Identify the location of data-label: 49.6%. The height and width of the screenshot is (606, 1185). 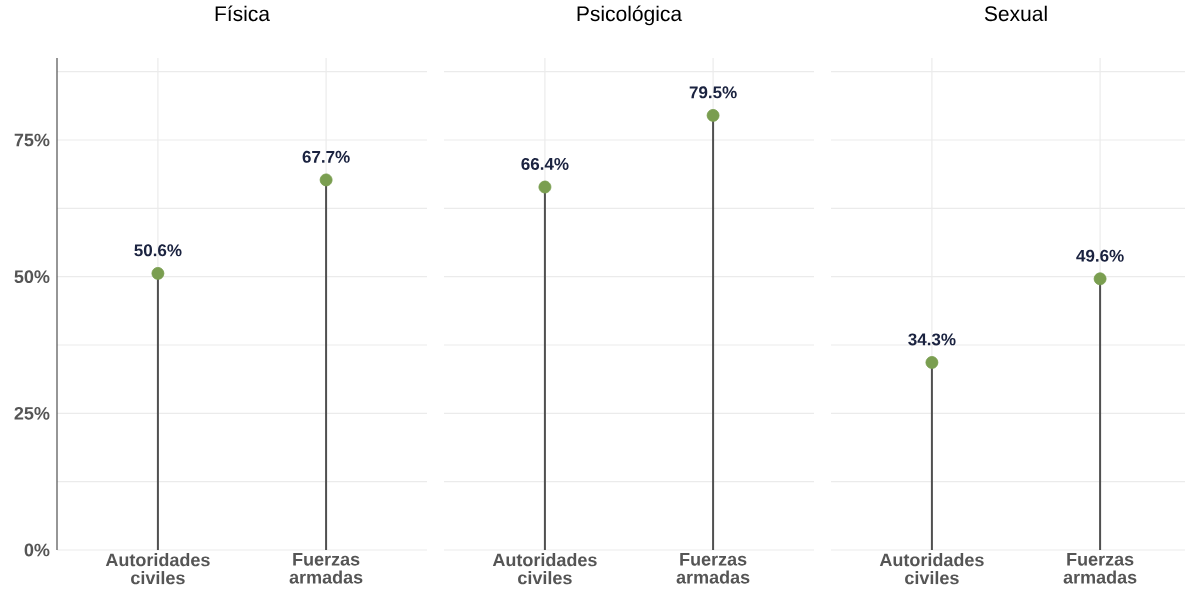
(1100, 255).